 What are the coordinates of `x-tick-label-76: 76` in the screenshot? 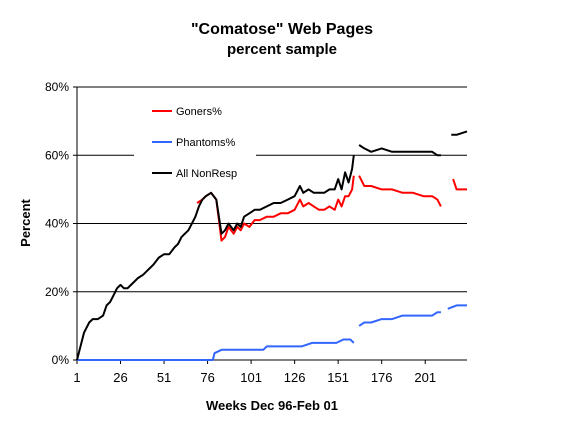 It's located at (207, 377).